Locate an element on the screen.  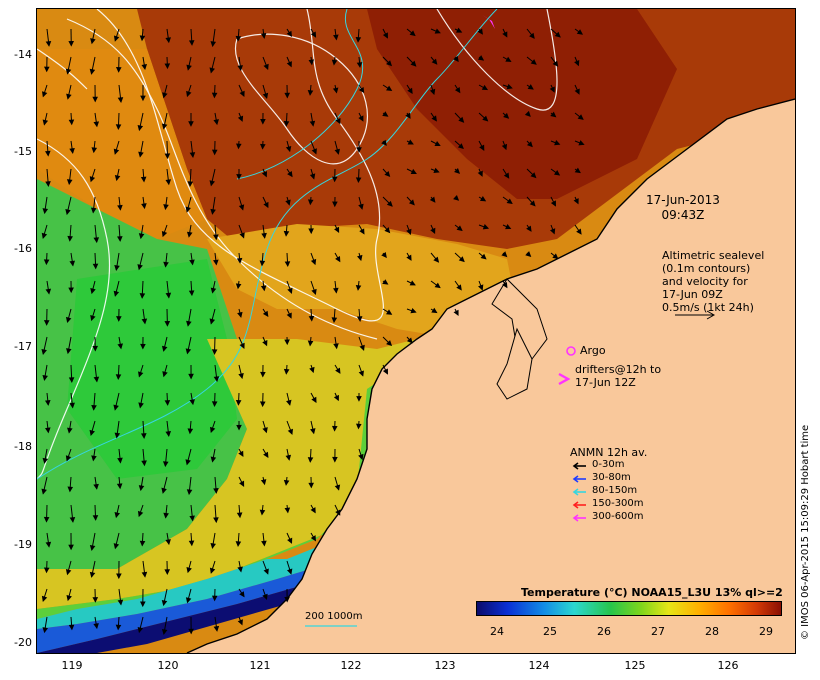
yellow-patch-mid is located at coordinates (362, 281).